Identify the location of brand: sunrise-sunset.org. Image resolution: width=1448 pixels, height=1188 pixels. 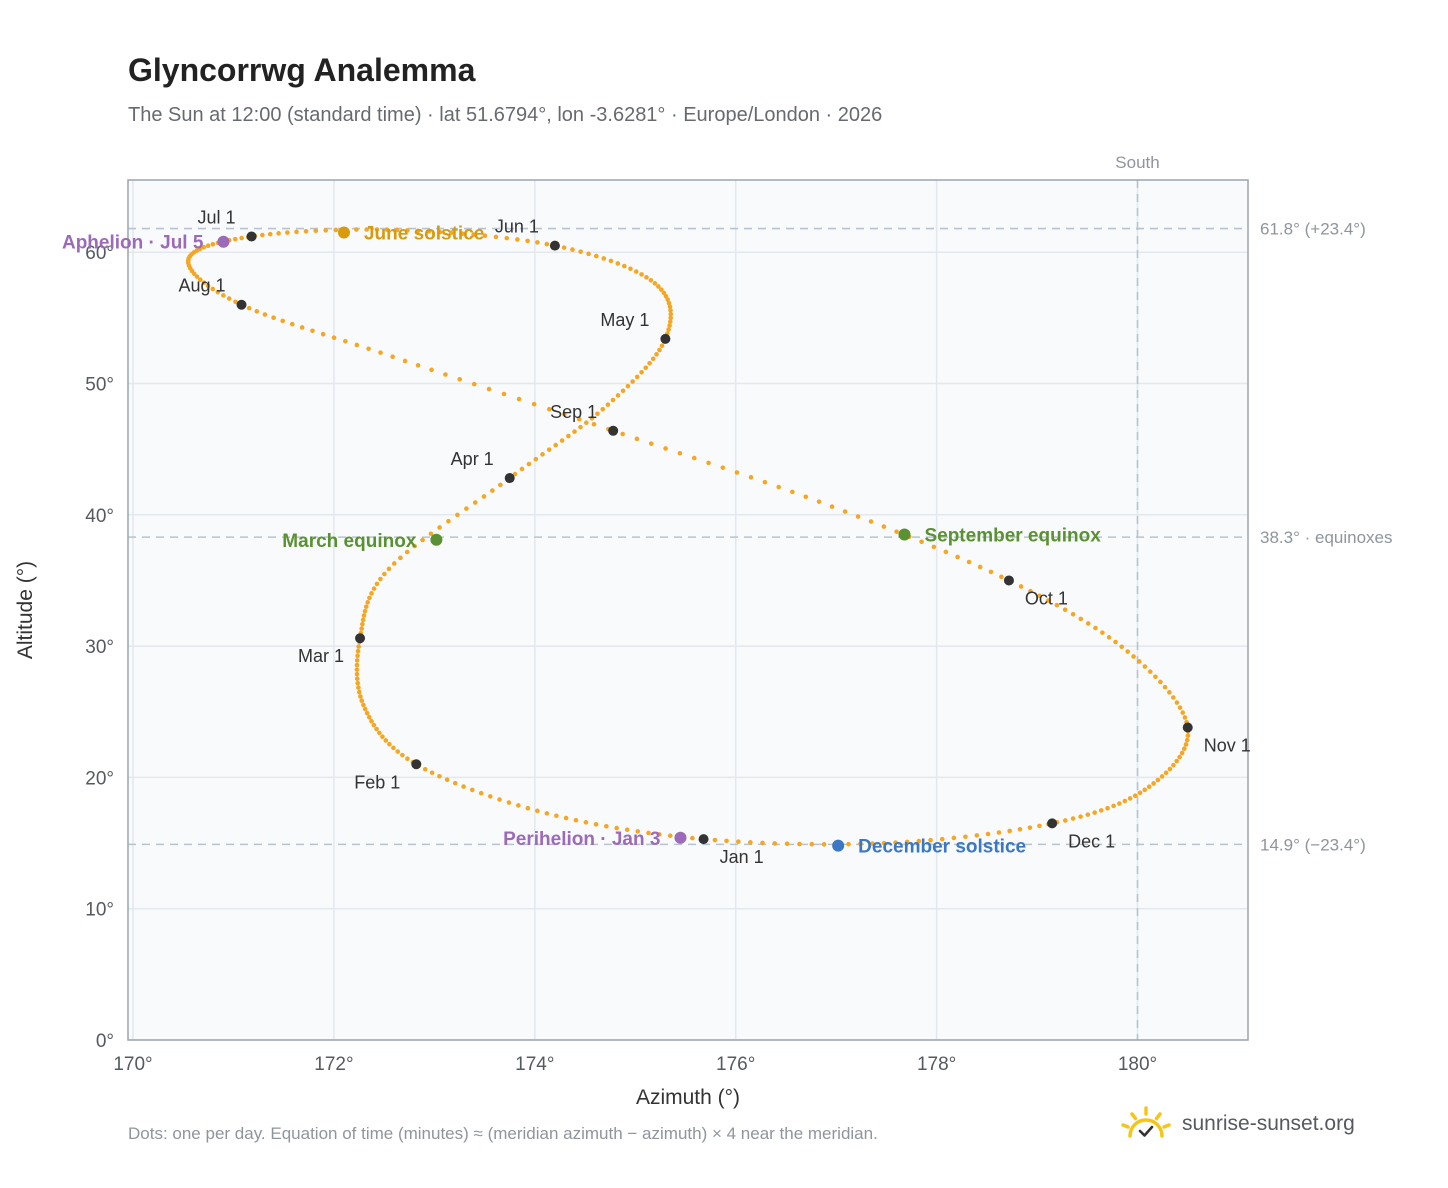
(1237, 1124).